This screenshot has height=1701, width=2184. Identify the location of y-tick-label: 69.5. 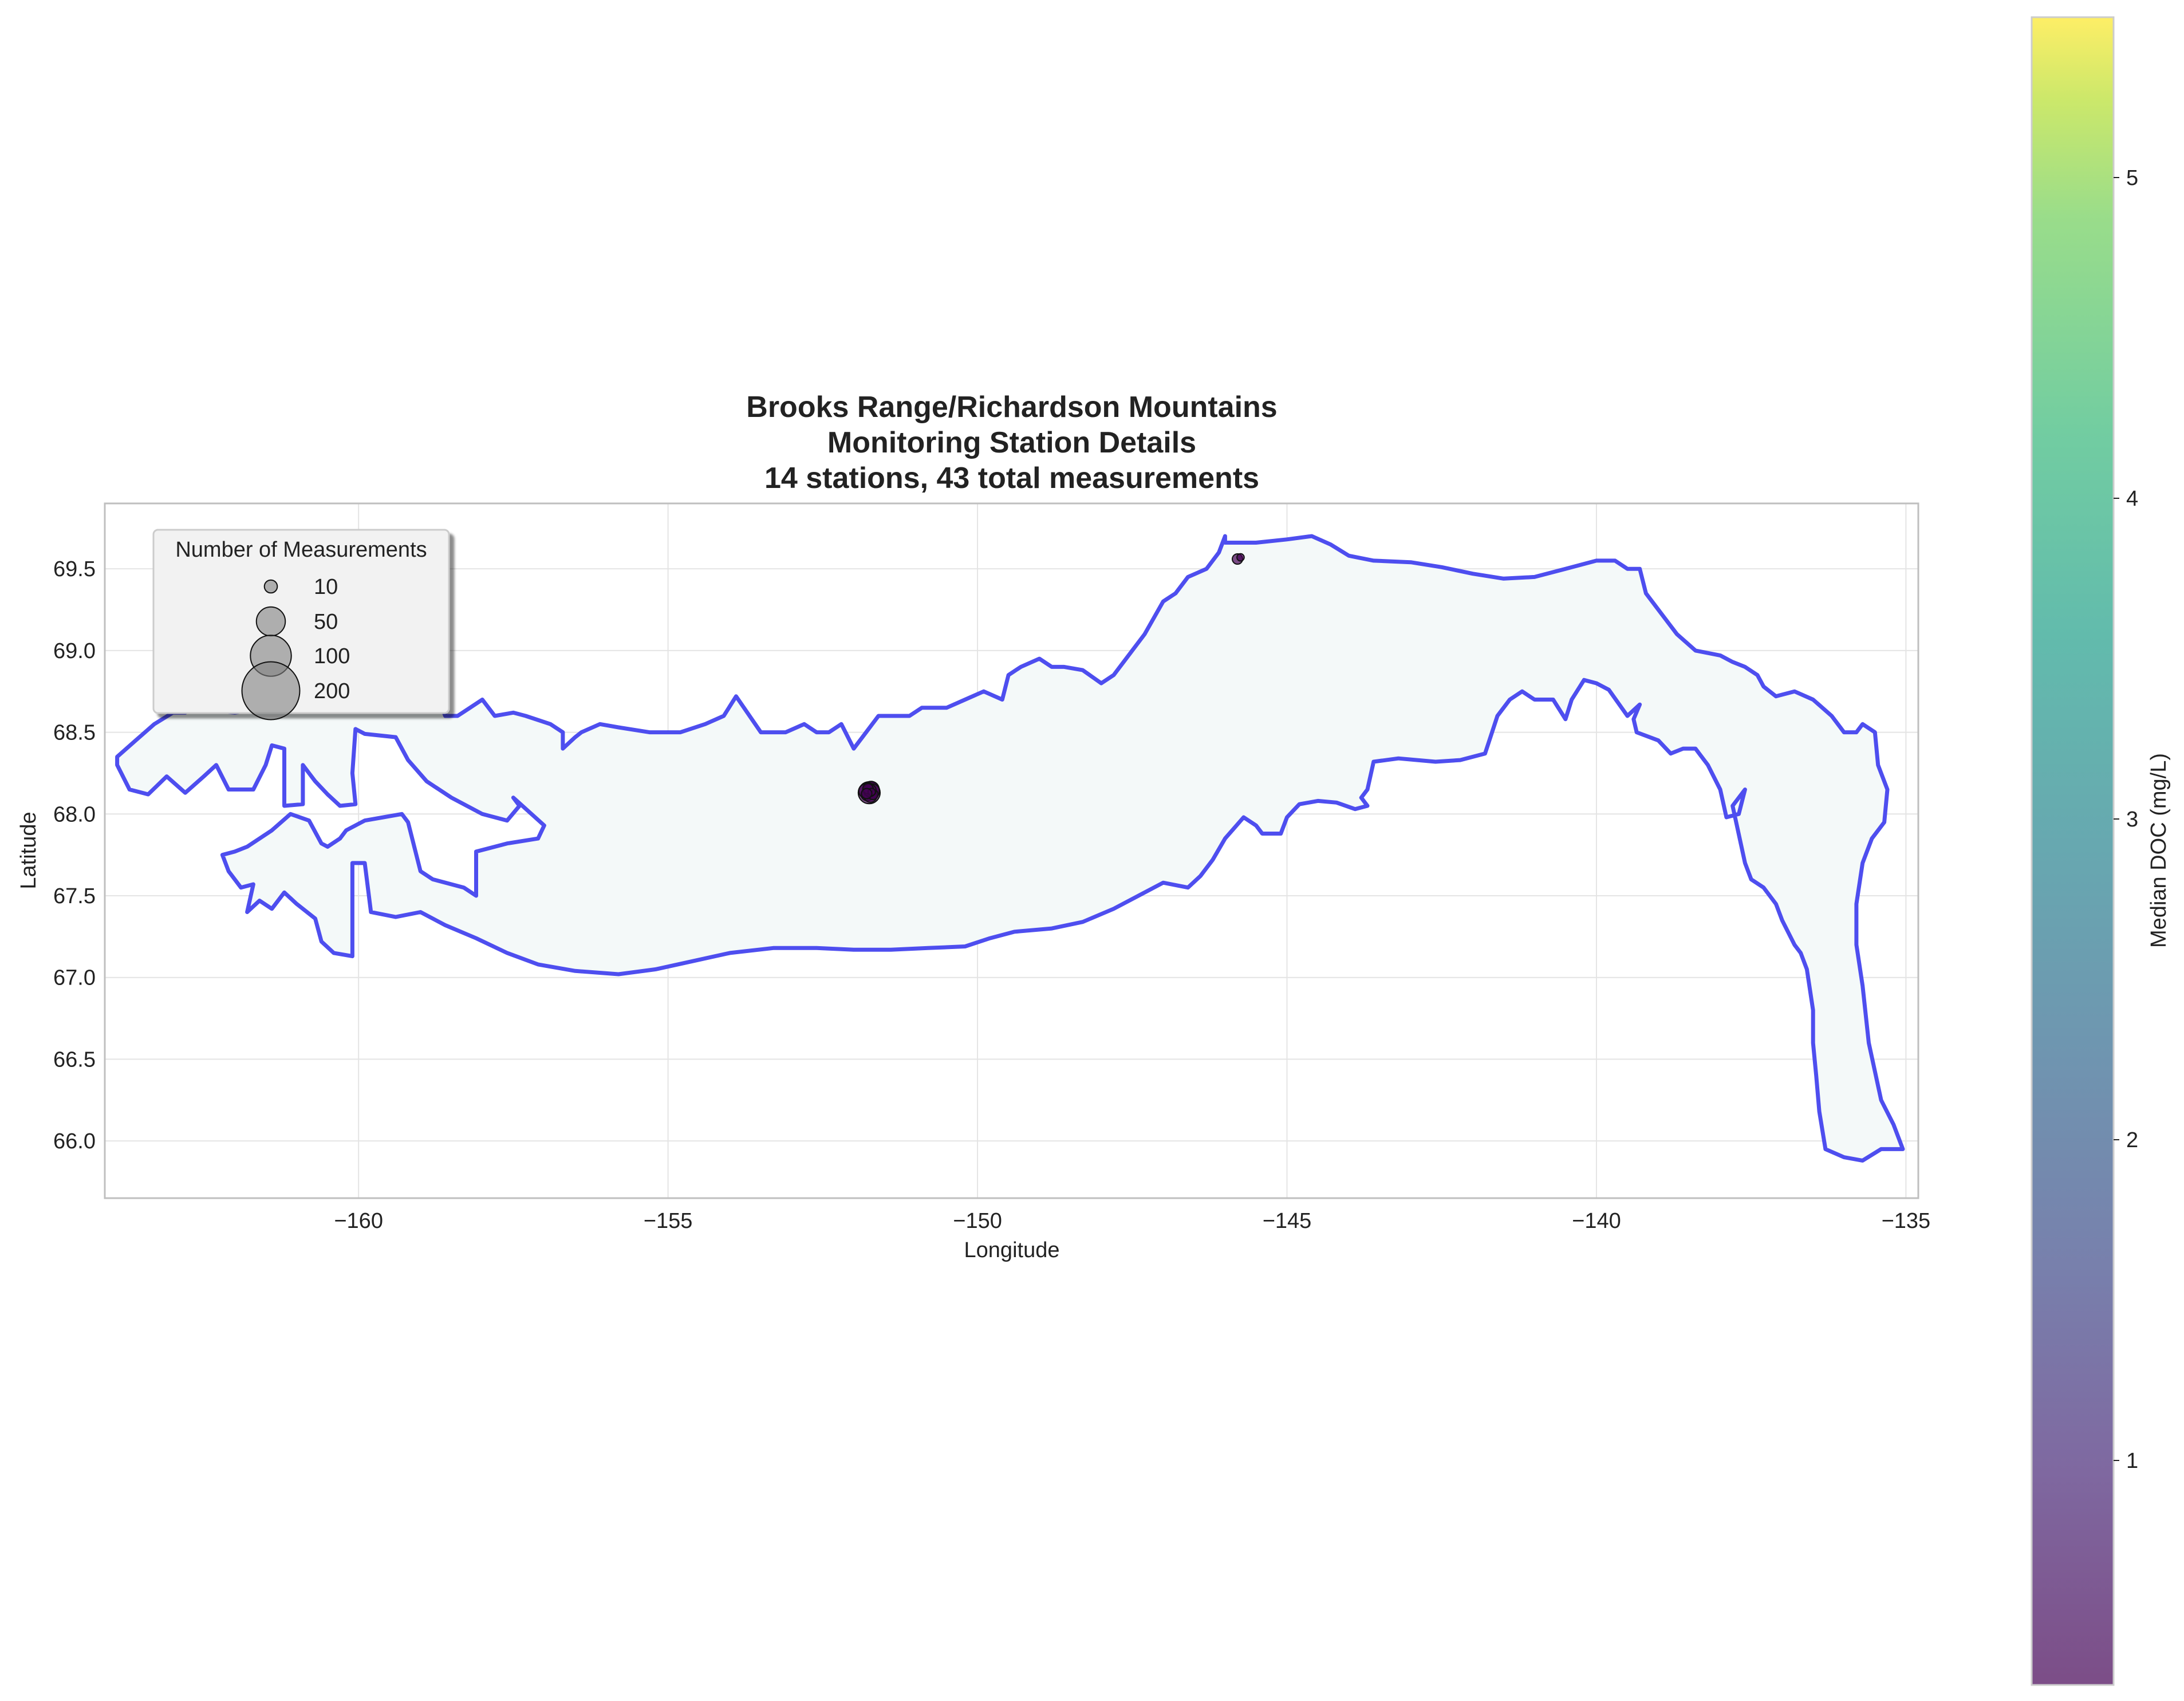
(74, 569).